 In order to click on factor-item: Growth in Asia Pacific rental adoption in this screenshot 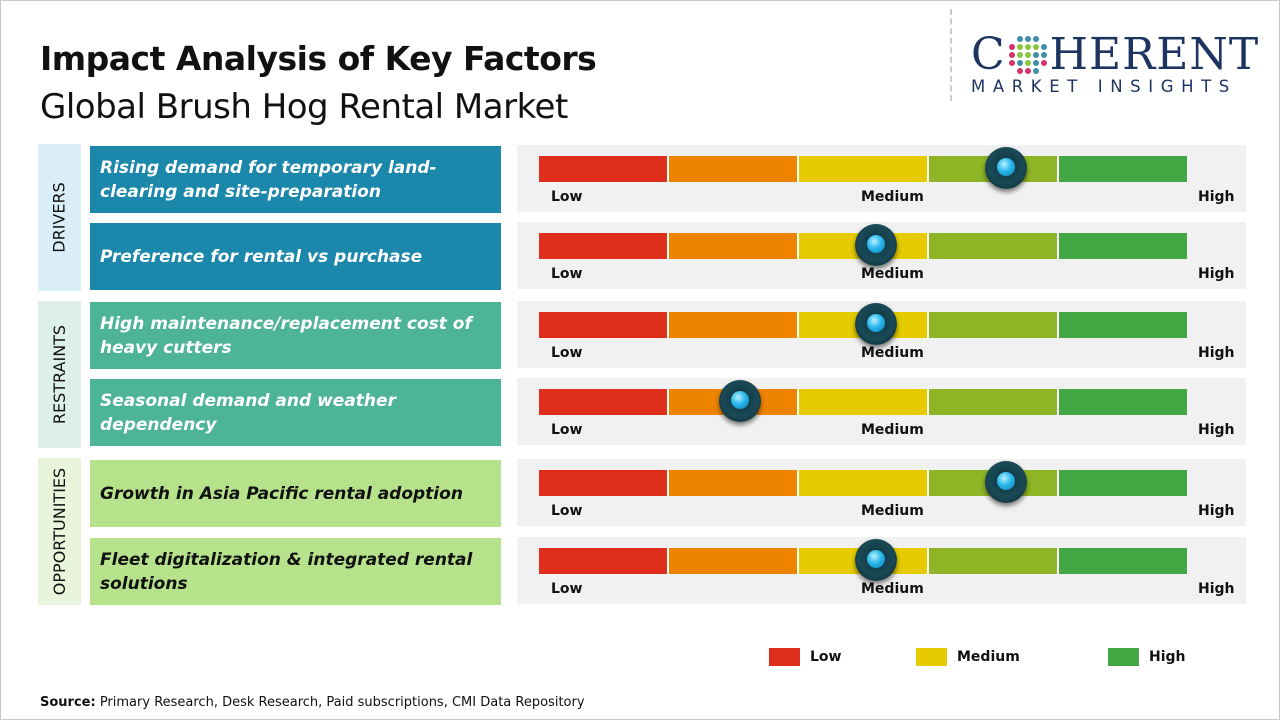, I will do `click(295, 493)`.